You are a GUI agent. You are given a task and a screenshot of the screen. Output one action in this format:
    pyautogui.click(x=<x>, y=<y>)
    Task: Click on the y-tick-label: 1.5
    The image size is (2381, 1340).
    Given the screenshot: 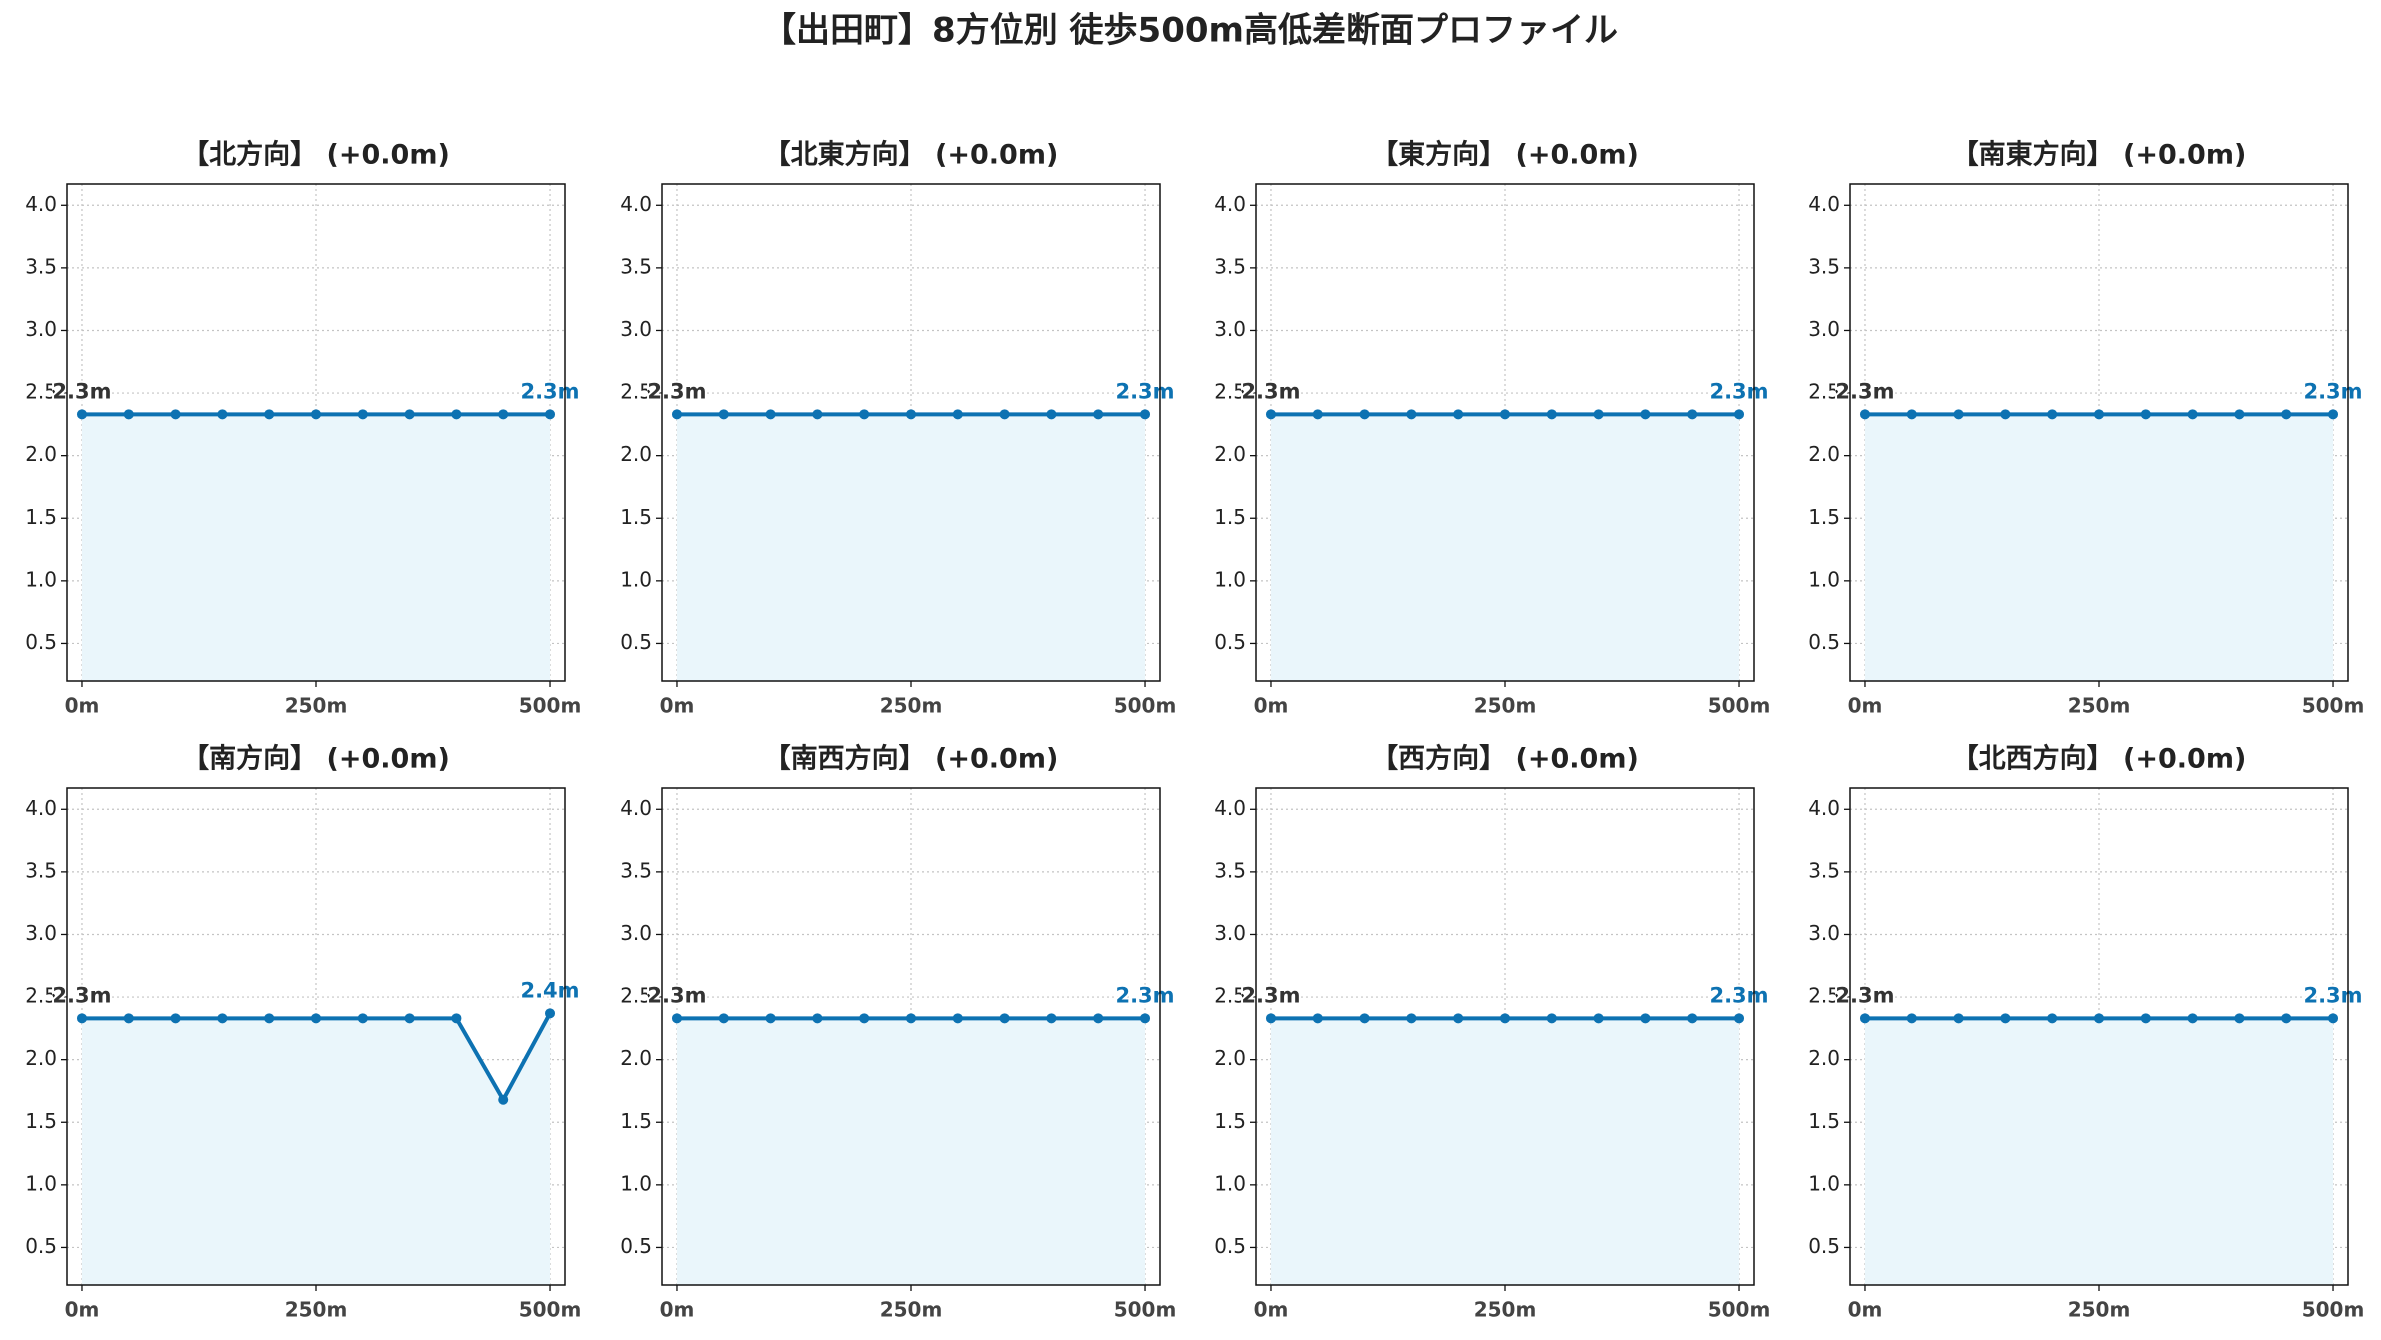 What is the action you would take?
    pyautogui.click(x=1230, y=1121)
    